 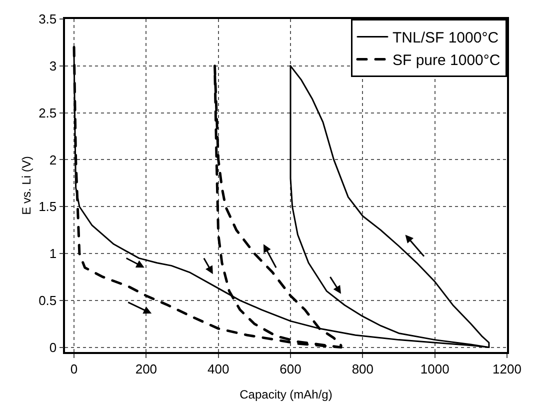 I want to click on y-tick-label: 3.5, so click(x=47, y=19).